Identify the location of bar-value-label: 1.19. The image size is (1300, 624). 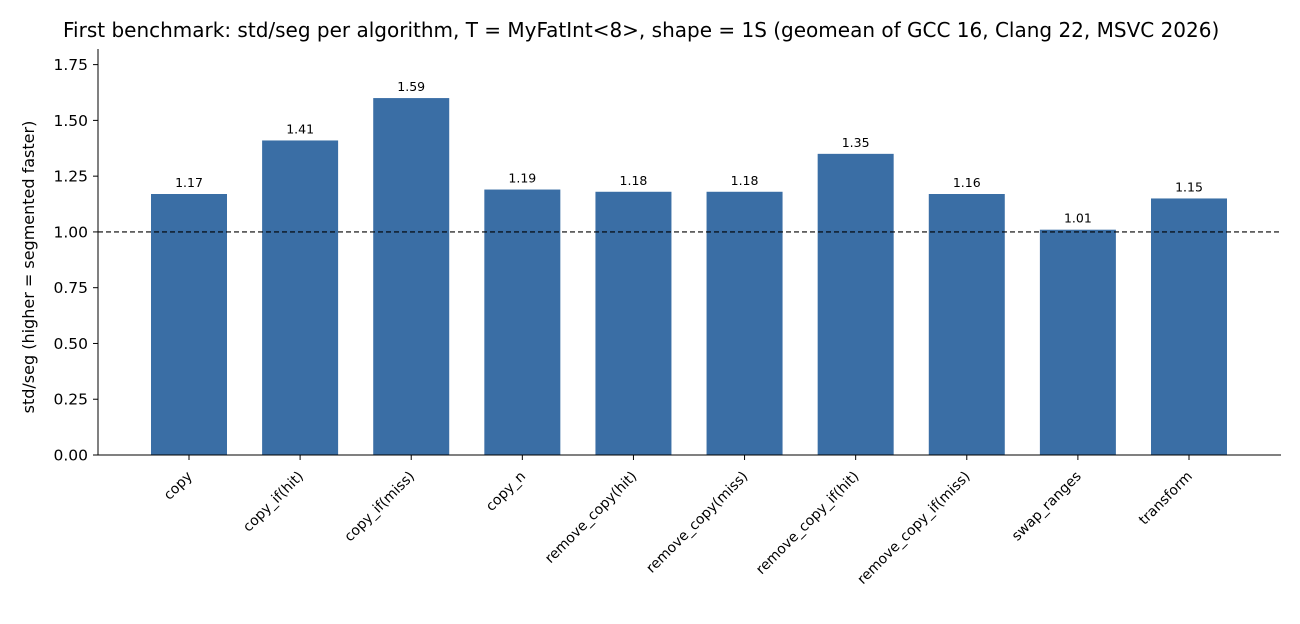
(522, 178).